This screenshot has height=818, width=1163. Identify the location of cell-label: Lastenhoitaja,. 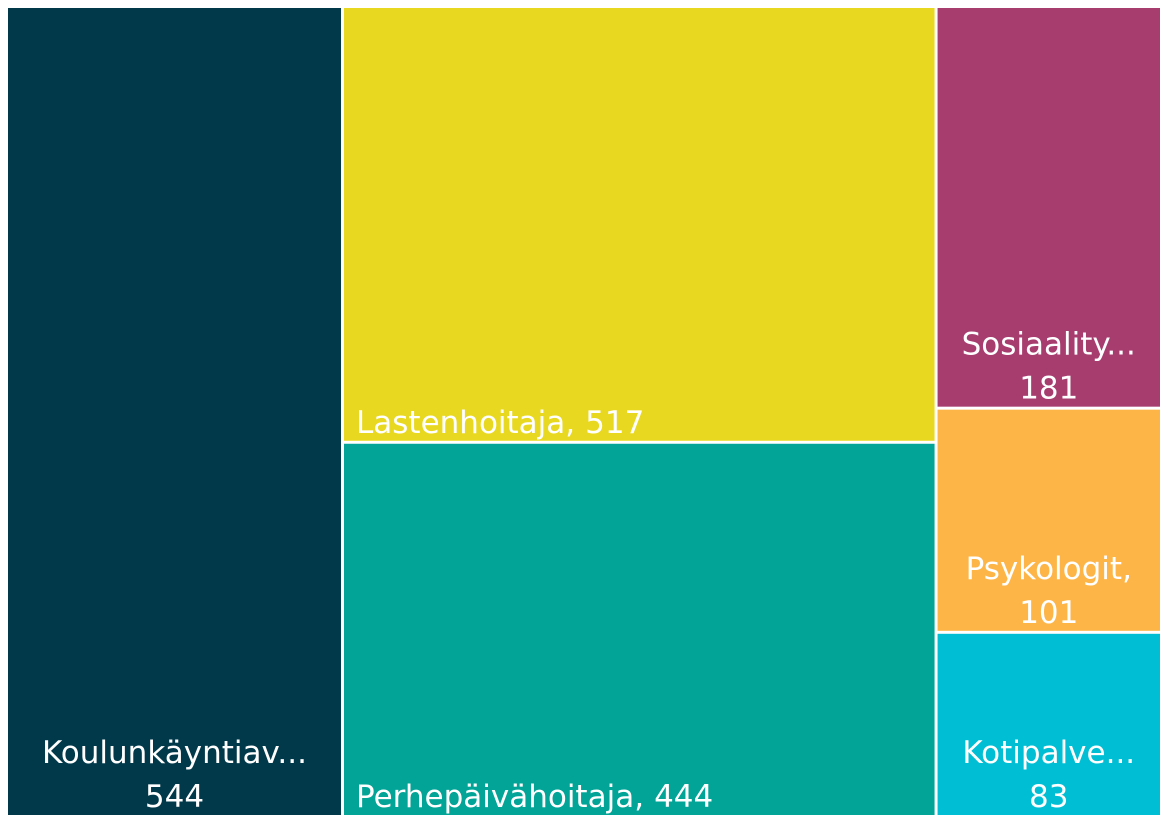
(465, 423).